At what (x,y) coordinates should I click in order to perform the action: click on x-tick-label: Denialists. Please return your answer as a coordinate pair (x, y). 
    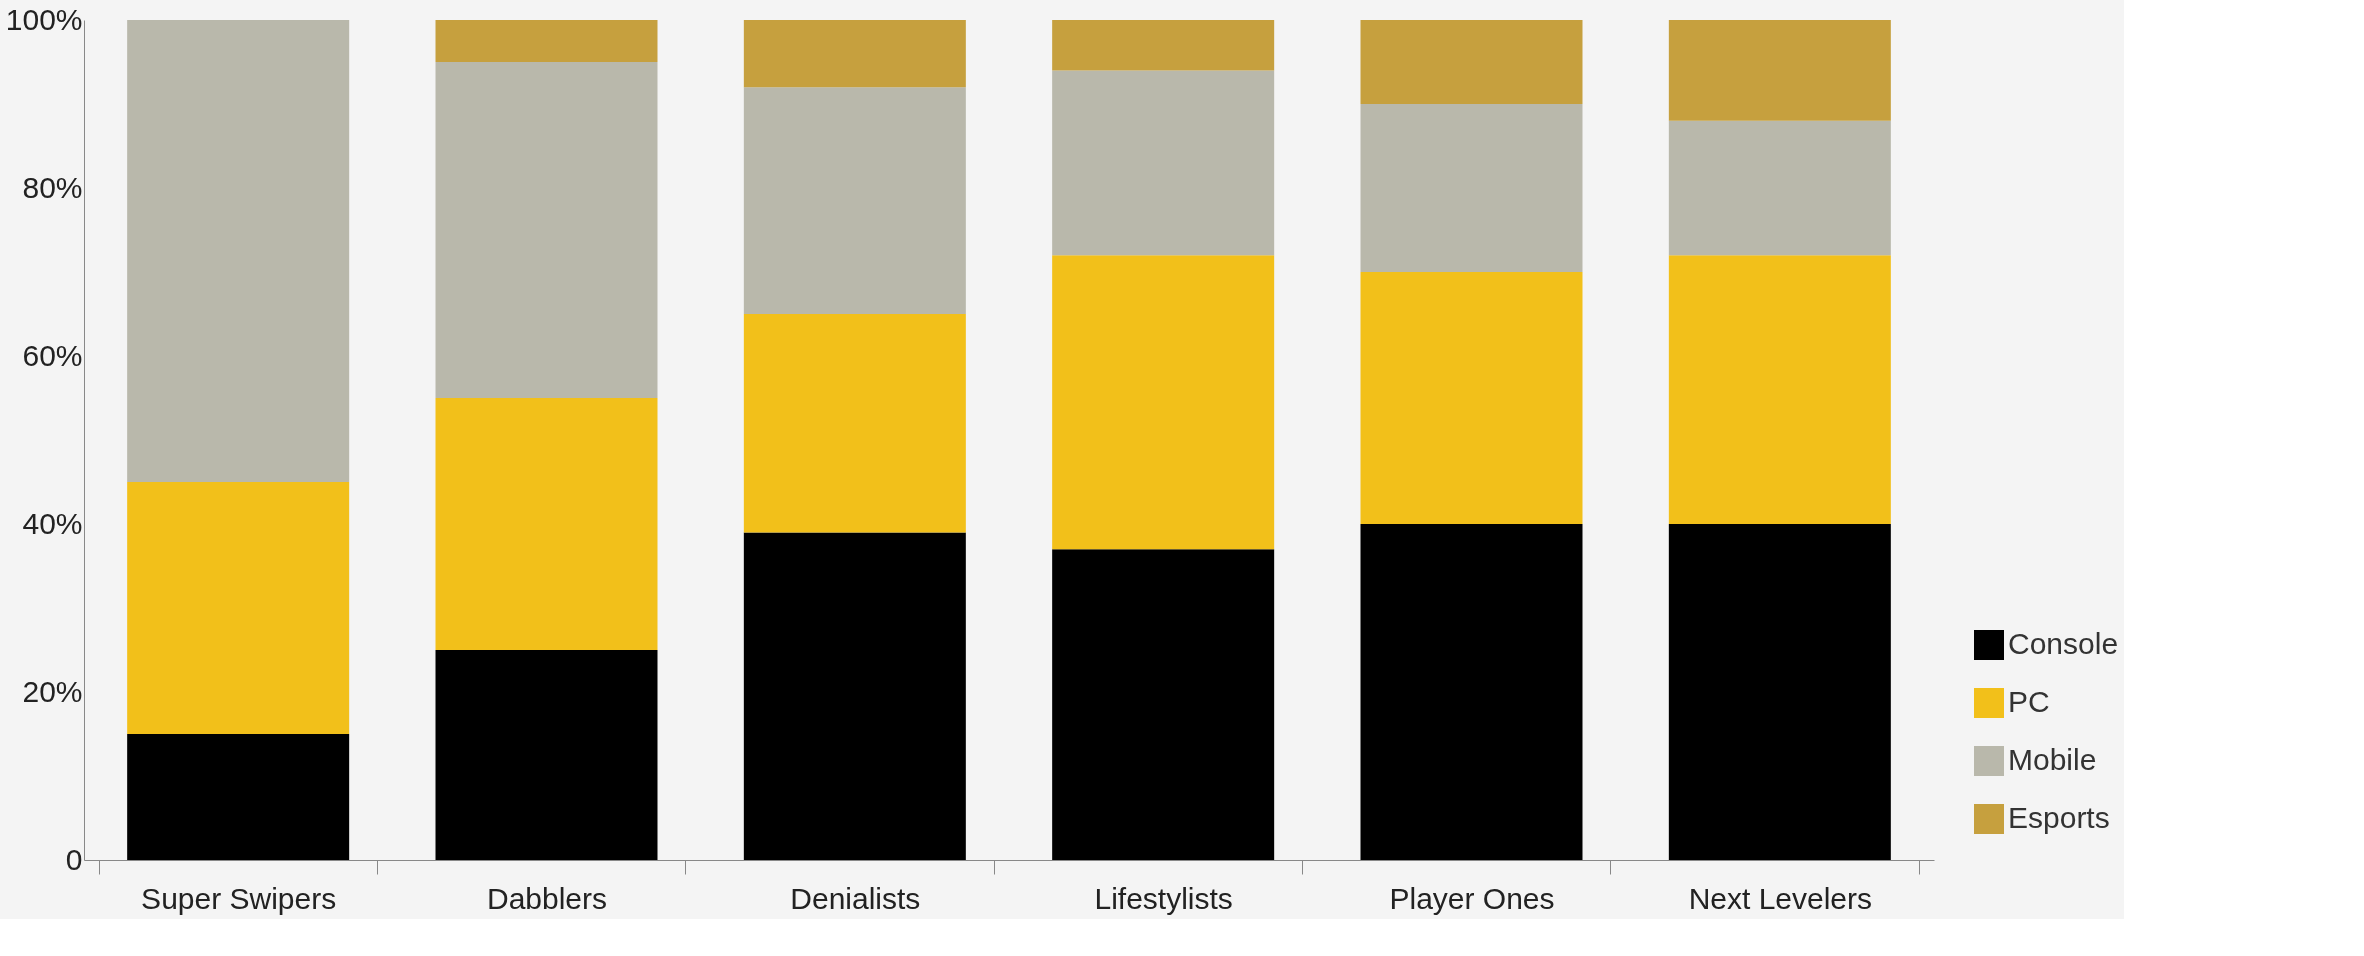
    Looking at the image, I should click on (855, 898).